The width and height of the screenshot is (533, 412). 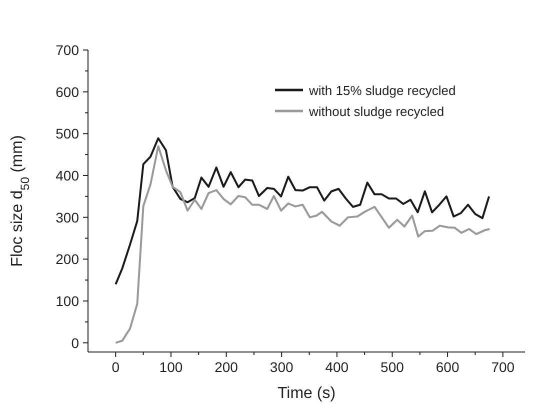 I want to click on x-tick-label: 400, so click(x=337, y=367).